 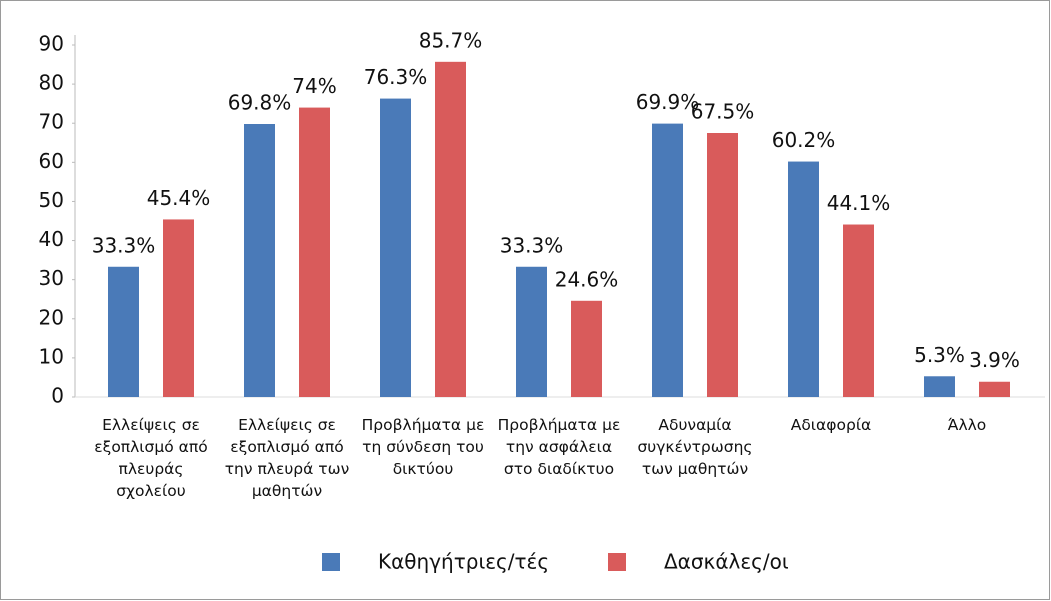 I want to click on data-label: 3.9%, so click(x=994, y=360).